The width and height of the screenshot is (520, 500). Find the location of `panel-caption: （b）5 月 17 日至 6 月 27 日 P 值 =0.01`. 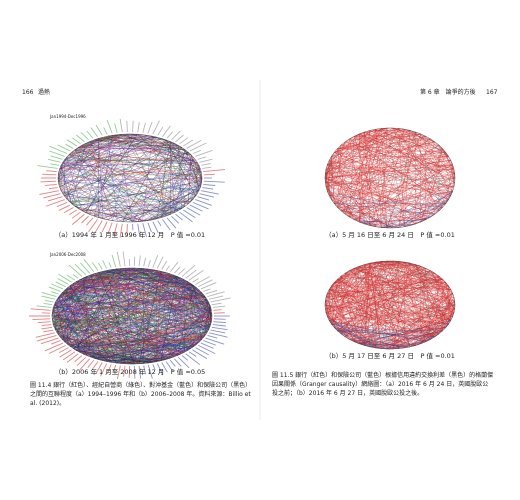

panel-caption: （b）5 月 17 日至 6 月 27 日 P 值 =0.01 is located at coordinates (390, 356).